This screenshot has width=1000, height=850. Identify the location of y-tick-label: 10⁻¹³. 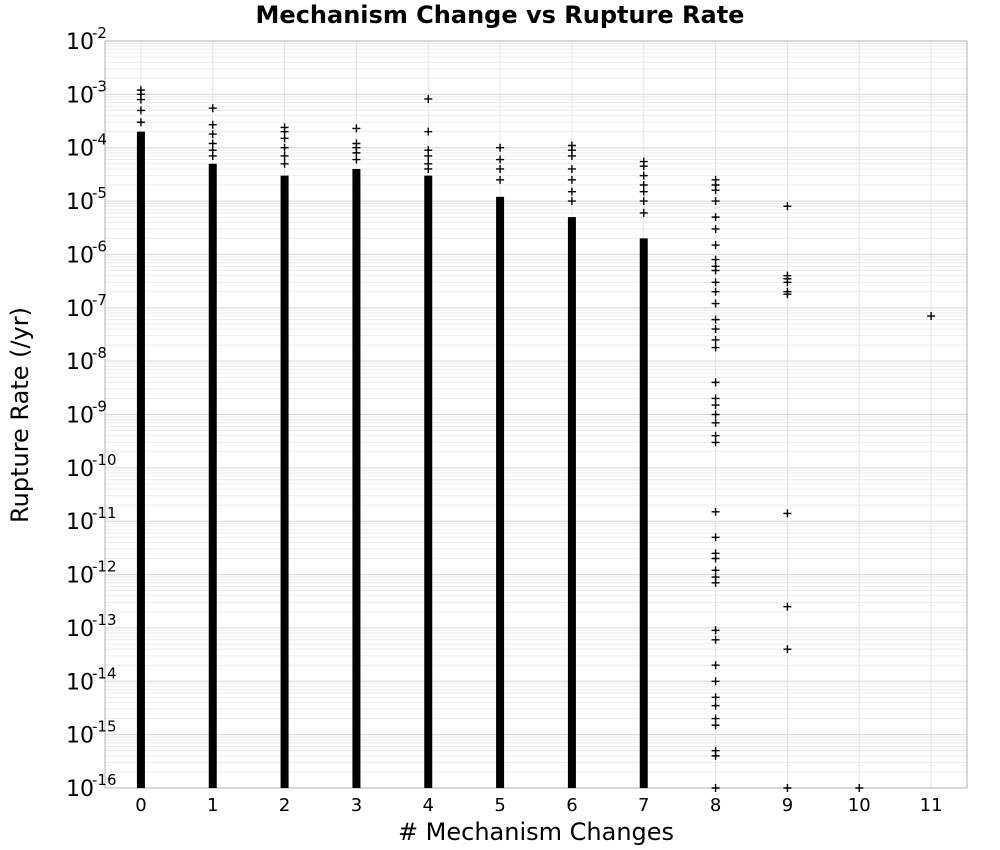
(91, 626).